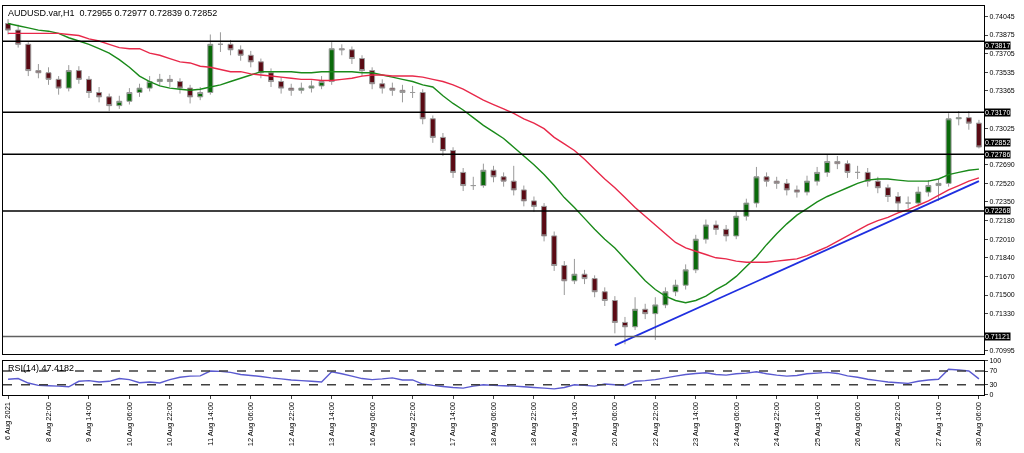 The height and width of the screenshot is (453, 1024). I want to click on chart-title: RSI(14) 47.4182, so click(41, 368).